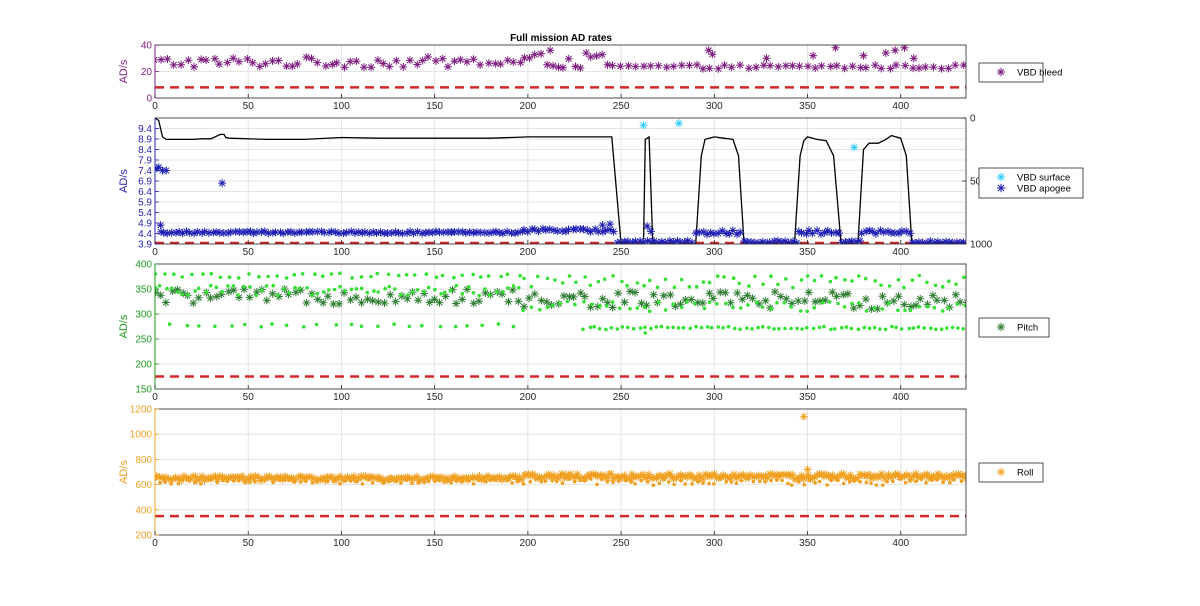  Describe the element at coordinates (143, 485) in the screenshot. I see `y-tick-label: 600` at that location.